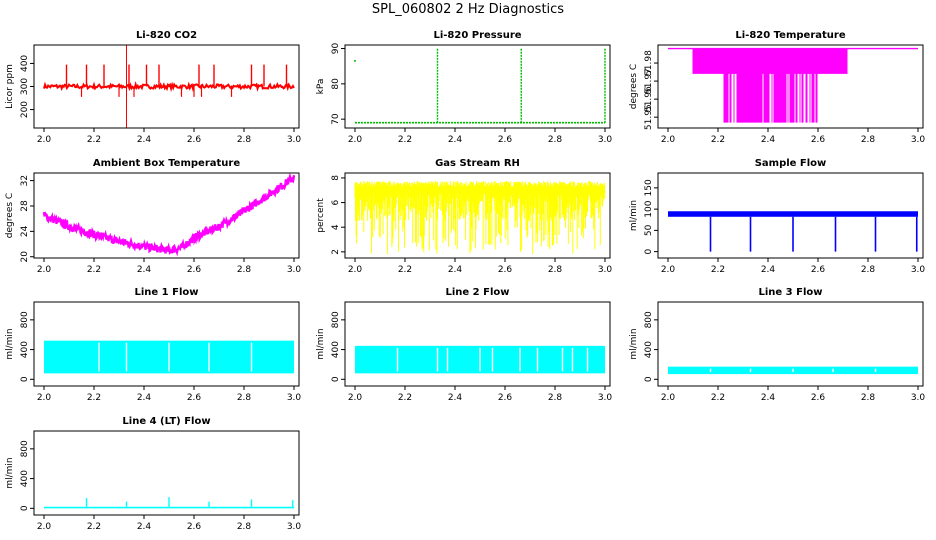 Image resolution: width=936 pixels, height=540 pixels. What do you see at coordinates (10, 215) in the screenshot?
I see `y-axis-label: degrees C` at bounding box center [10, 215].